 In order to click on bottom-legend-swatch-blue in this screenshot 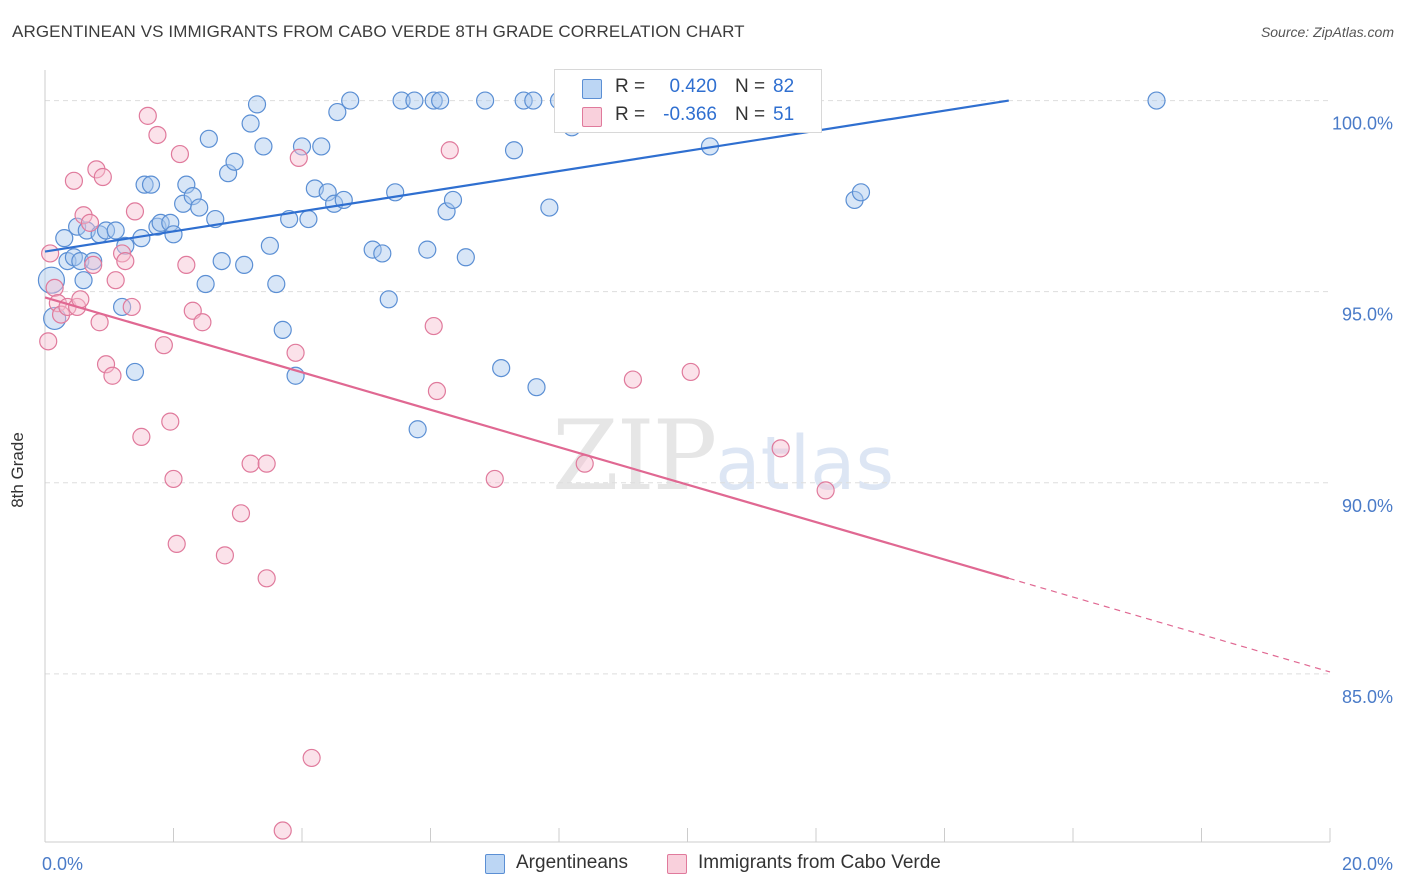, I will do `click(495, 864)`.